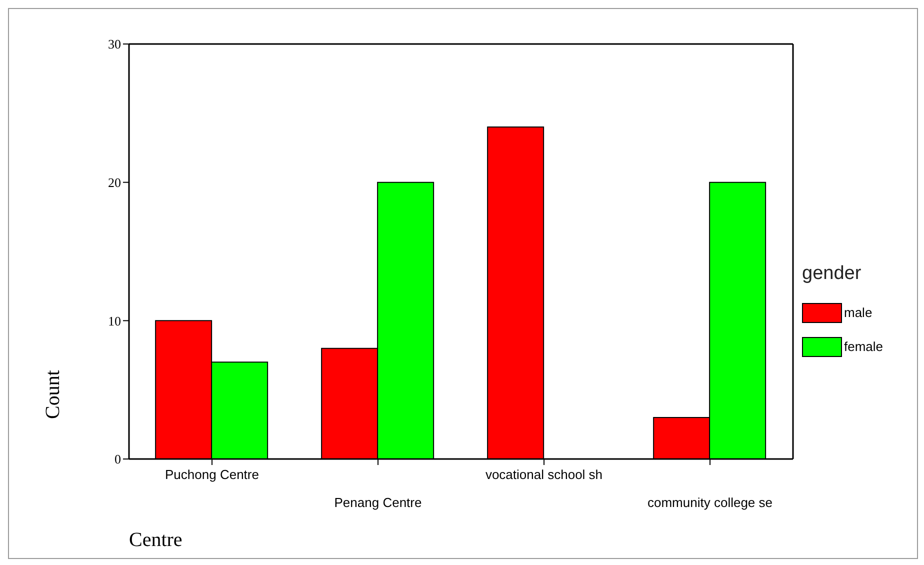  I want to click on y-axis-title: Count, so click(53, 394).